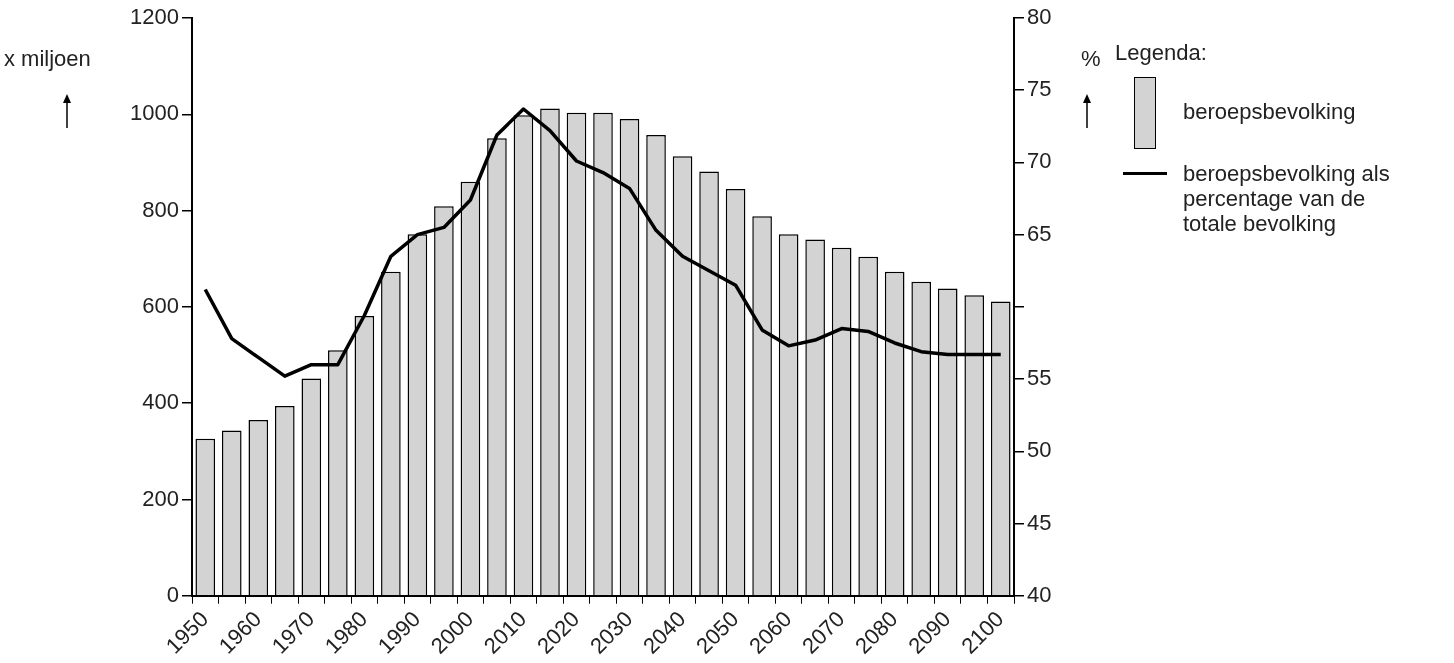 Image resolution: width=1454 pixels, height=663 pixels. Describe the element at coordinates (160, 305) in the screenshot. I see `y-tick-label: 600` at that location.